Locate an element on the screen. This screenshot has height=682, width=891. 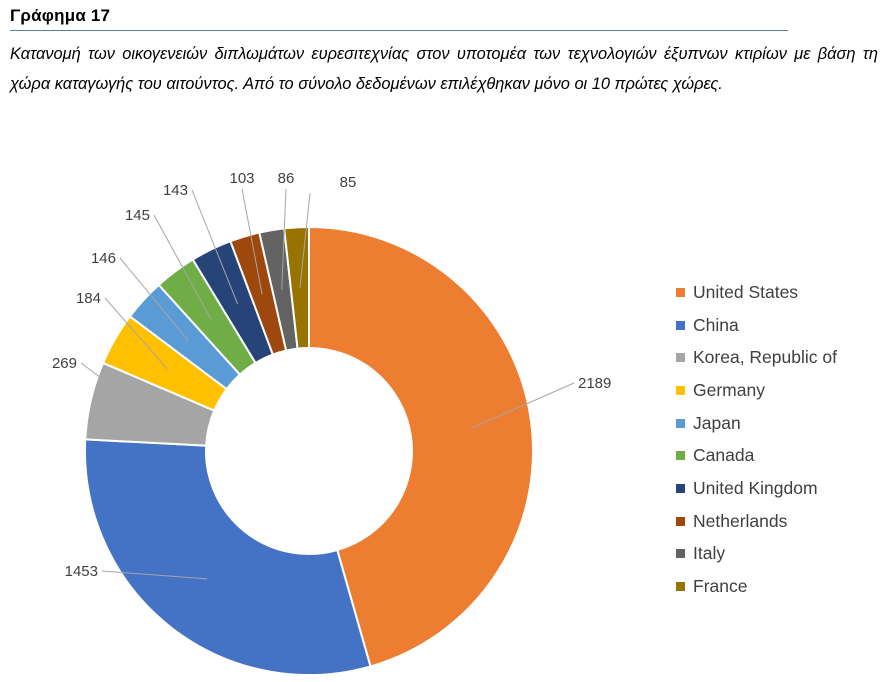
data-label-korea-republic-of: 269 is located at coordinates (64, 363).